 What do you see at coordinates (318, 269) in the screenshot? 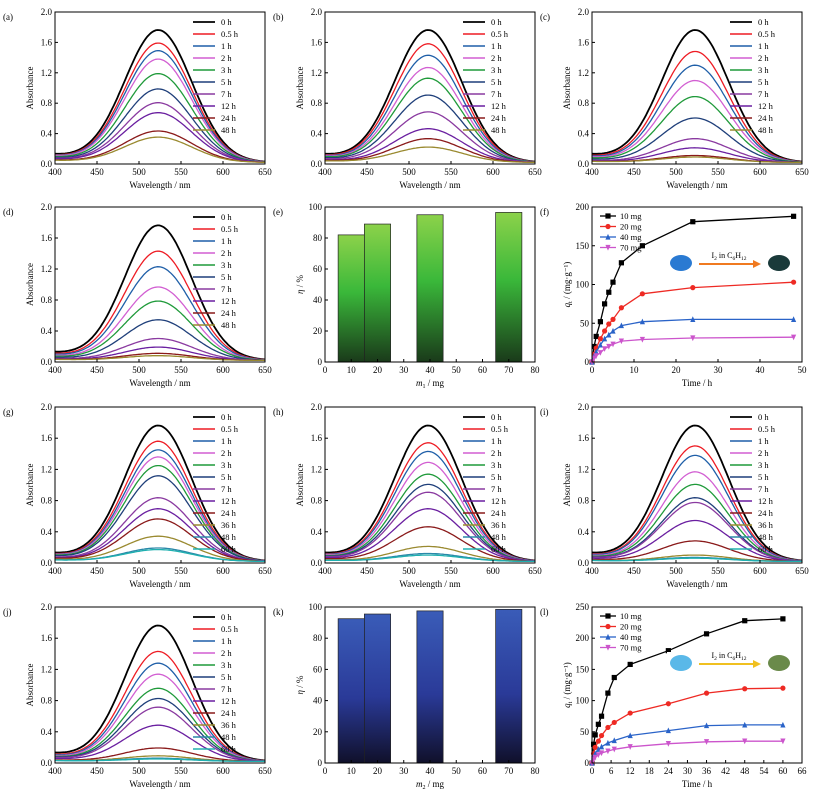
I see `y-tick-label: 60` at bounding box center [318, 269].